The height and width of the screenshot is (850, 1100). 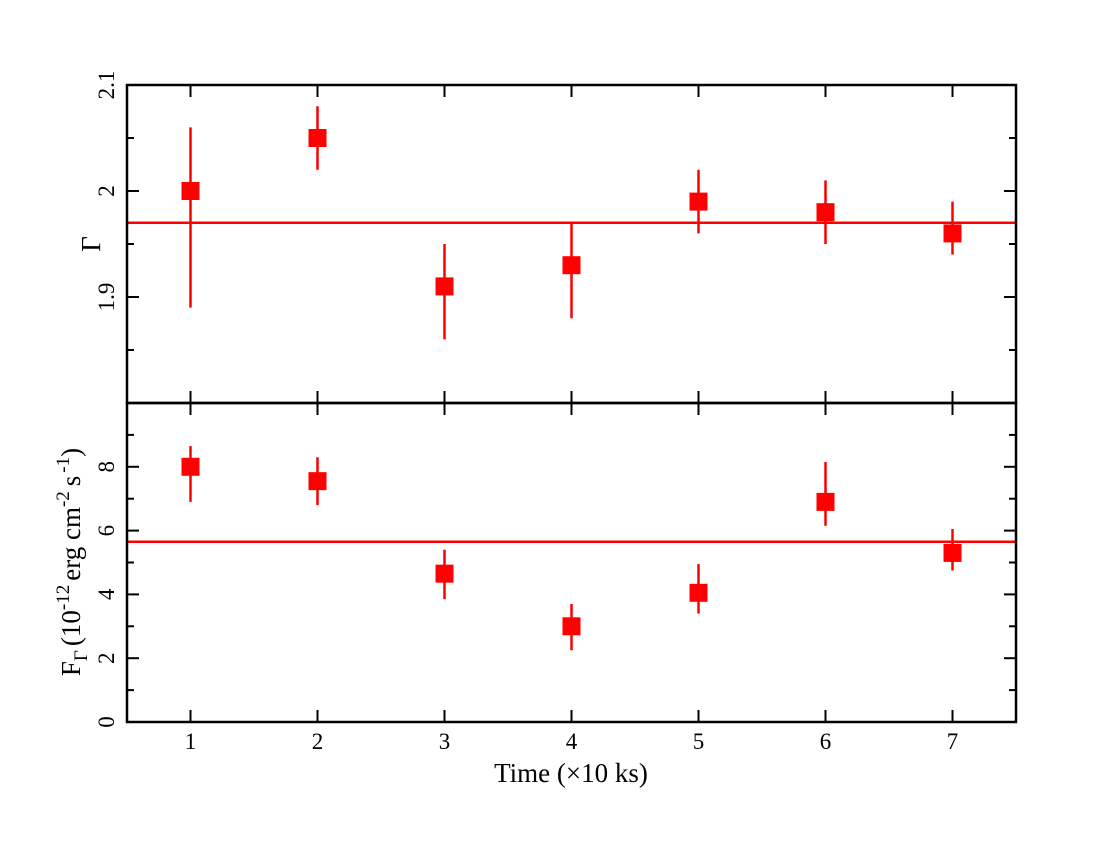 I want to click on bottom-y-axis-title: FΓ (10-12 erg cm-2 s -1), so click(x=72, y=562).